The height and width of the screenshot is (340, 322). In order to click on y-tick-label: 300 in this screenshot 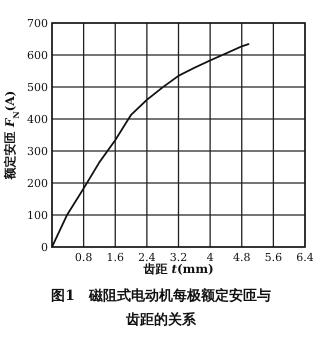, I will do `click(37, 151)`.